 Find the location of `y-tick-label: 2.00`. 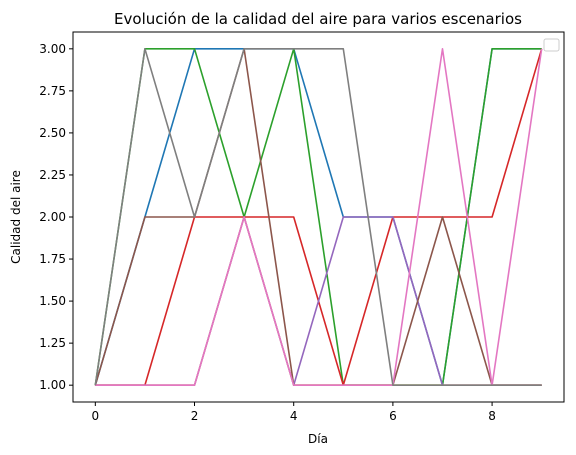

y-tick-label: 2.00 is located at coordinates (52, 217).